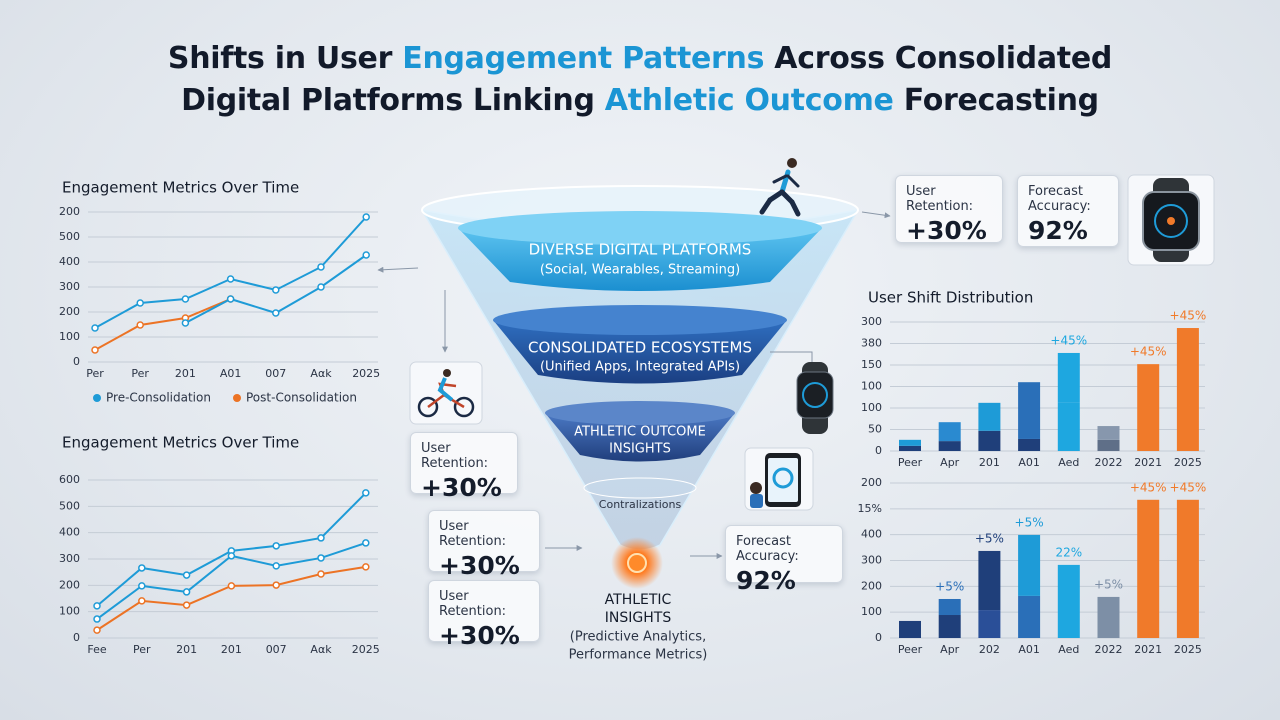 The width and height of the screenshot is (1280, 720). What do you see at coordinates (158, 398) in the screenshot?
I see `legend-label: Pre-Consolidation` at bounding box center [158, 398].